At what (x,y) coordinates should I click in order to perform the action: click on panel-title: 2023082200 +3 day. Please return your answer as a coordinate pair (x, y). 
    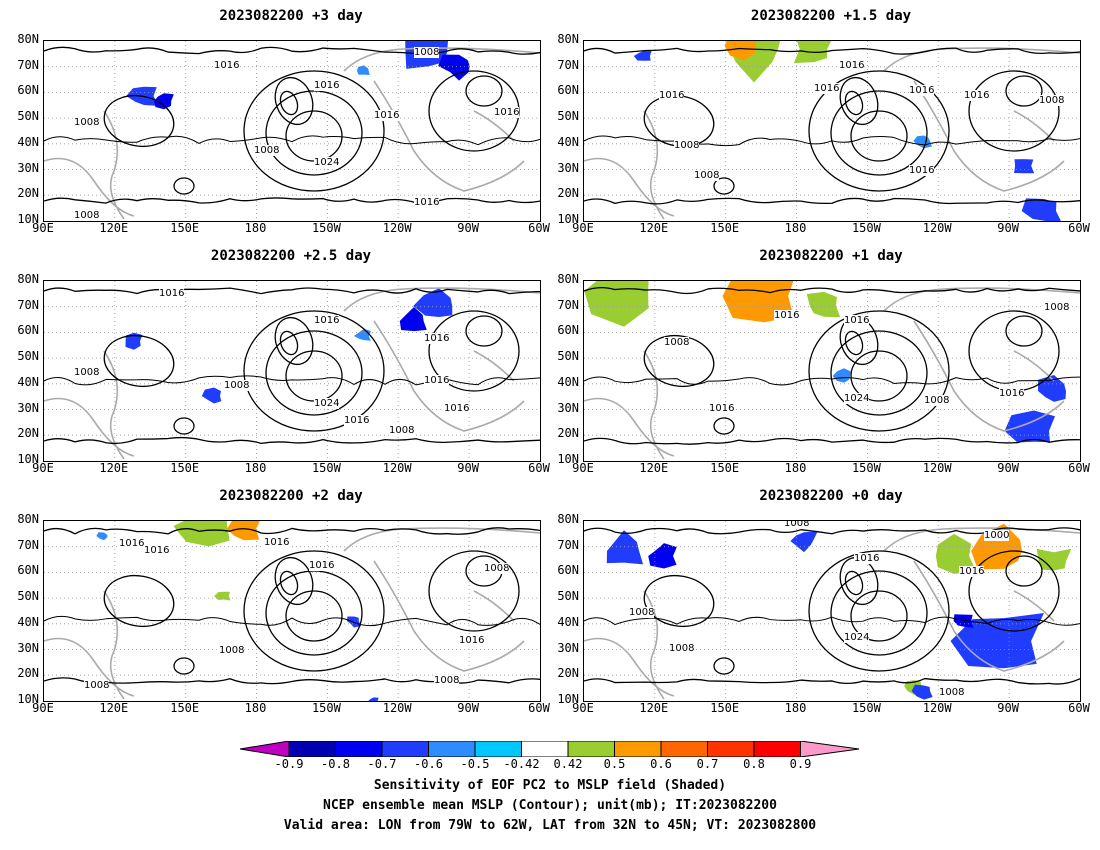
    Looking at the image, I should click on (291, 16).